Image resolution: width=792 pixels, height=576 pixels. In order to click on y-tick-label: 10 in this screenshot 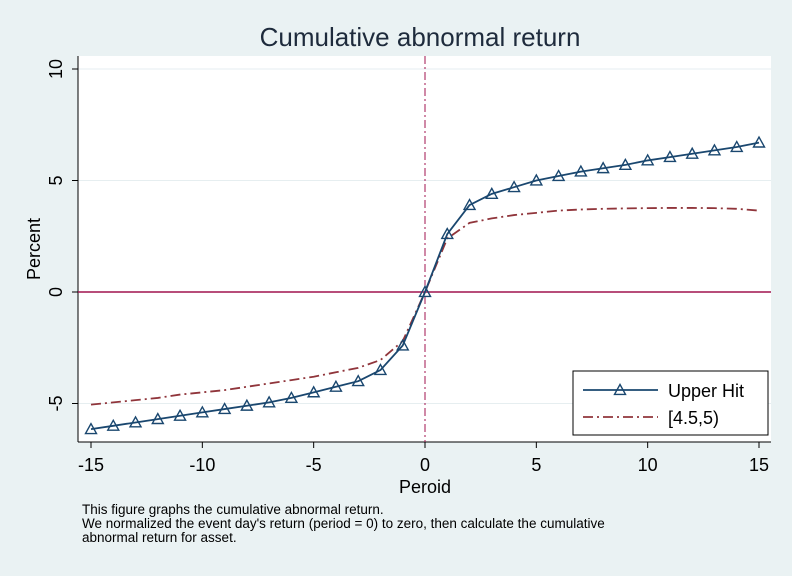, I will do `click(56, 69)`.